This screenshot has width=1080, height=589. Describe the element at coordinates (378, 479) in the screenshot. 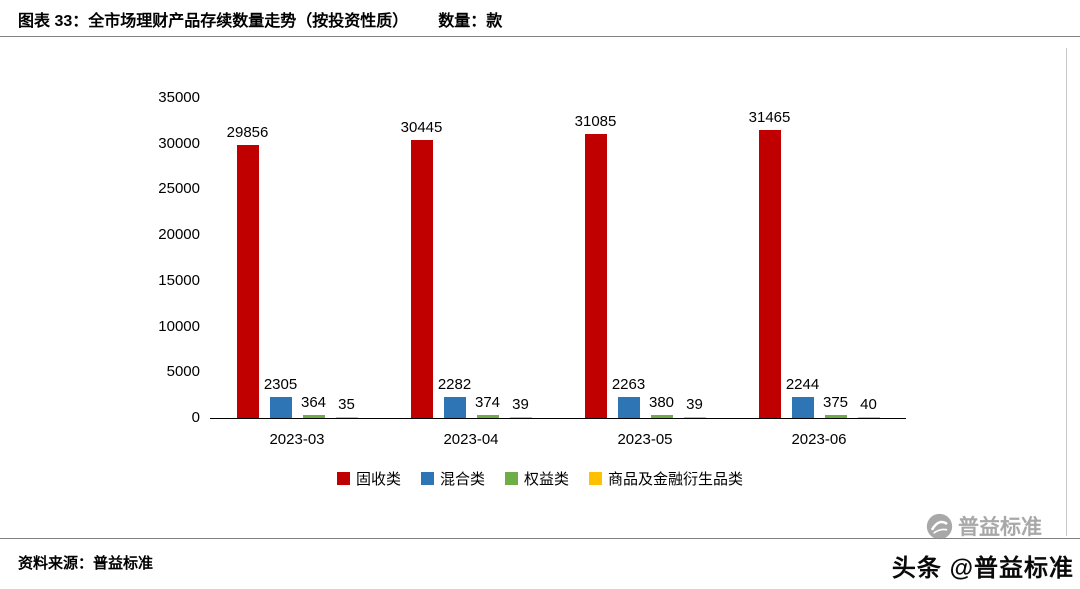

I see `legend-label: 固收类` at that location.